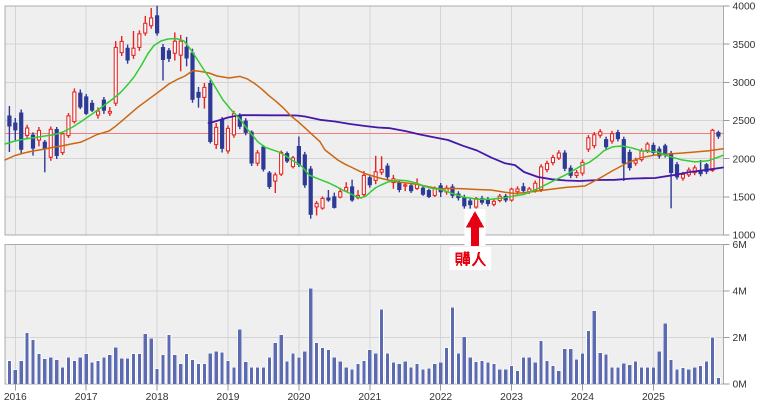  Describe the element at coordinates (86, 397) in the screenshot. I see `svg-text: 2017` at that location.